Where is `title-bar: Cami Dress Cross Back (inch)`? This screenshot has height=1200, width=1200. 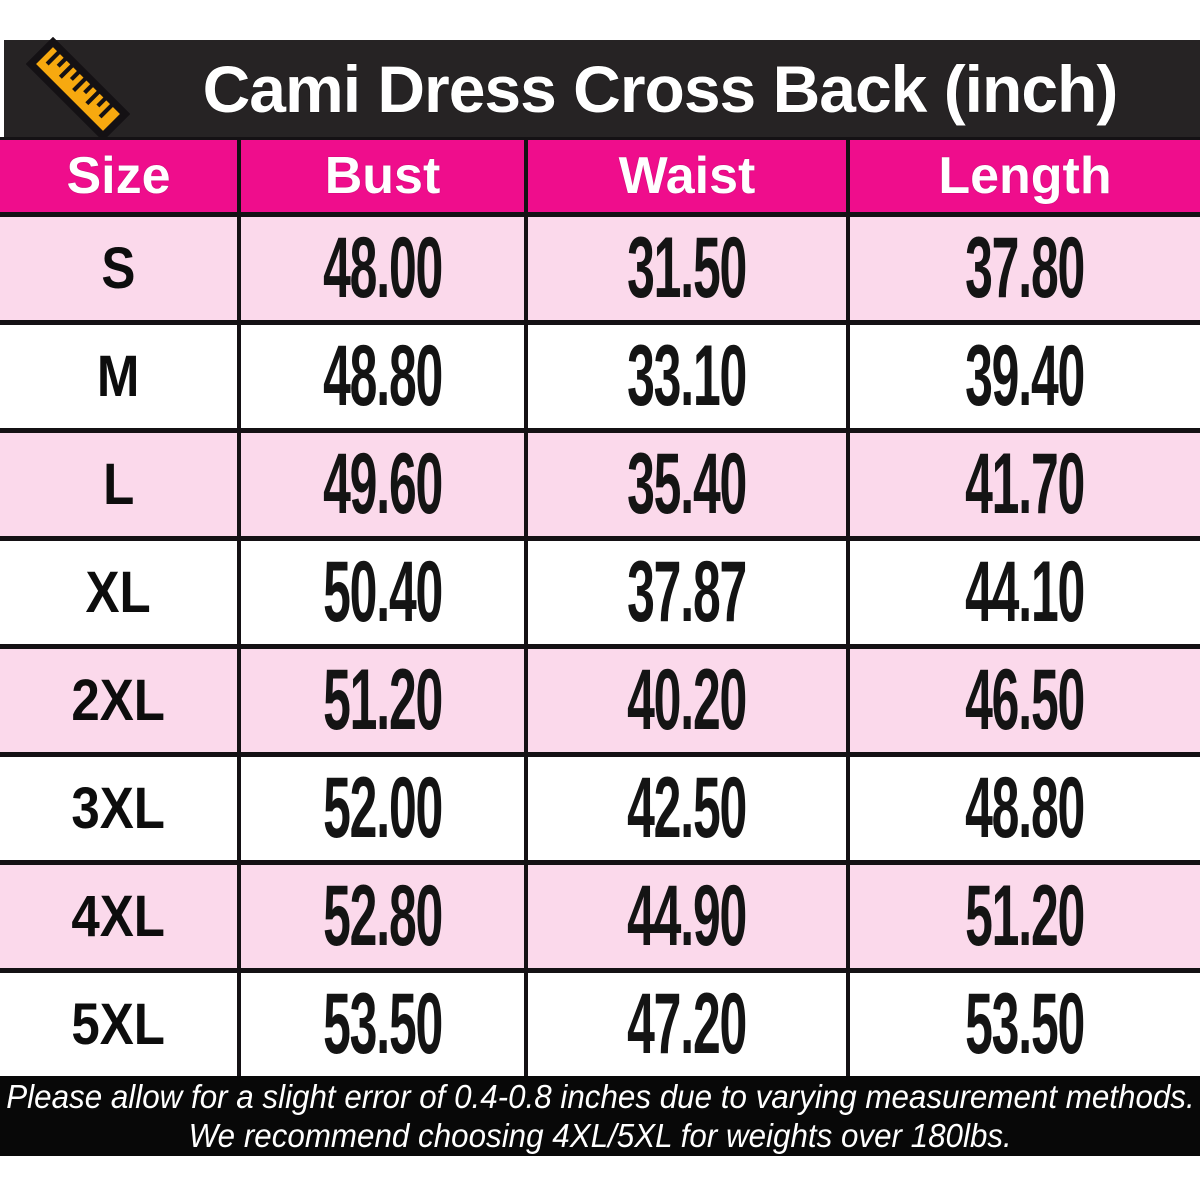
title-bar: Cami Dress Cross Back (inch) is located at coordinates (602, 88).